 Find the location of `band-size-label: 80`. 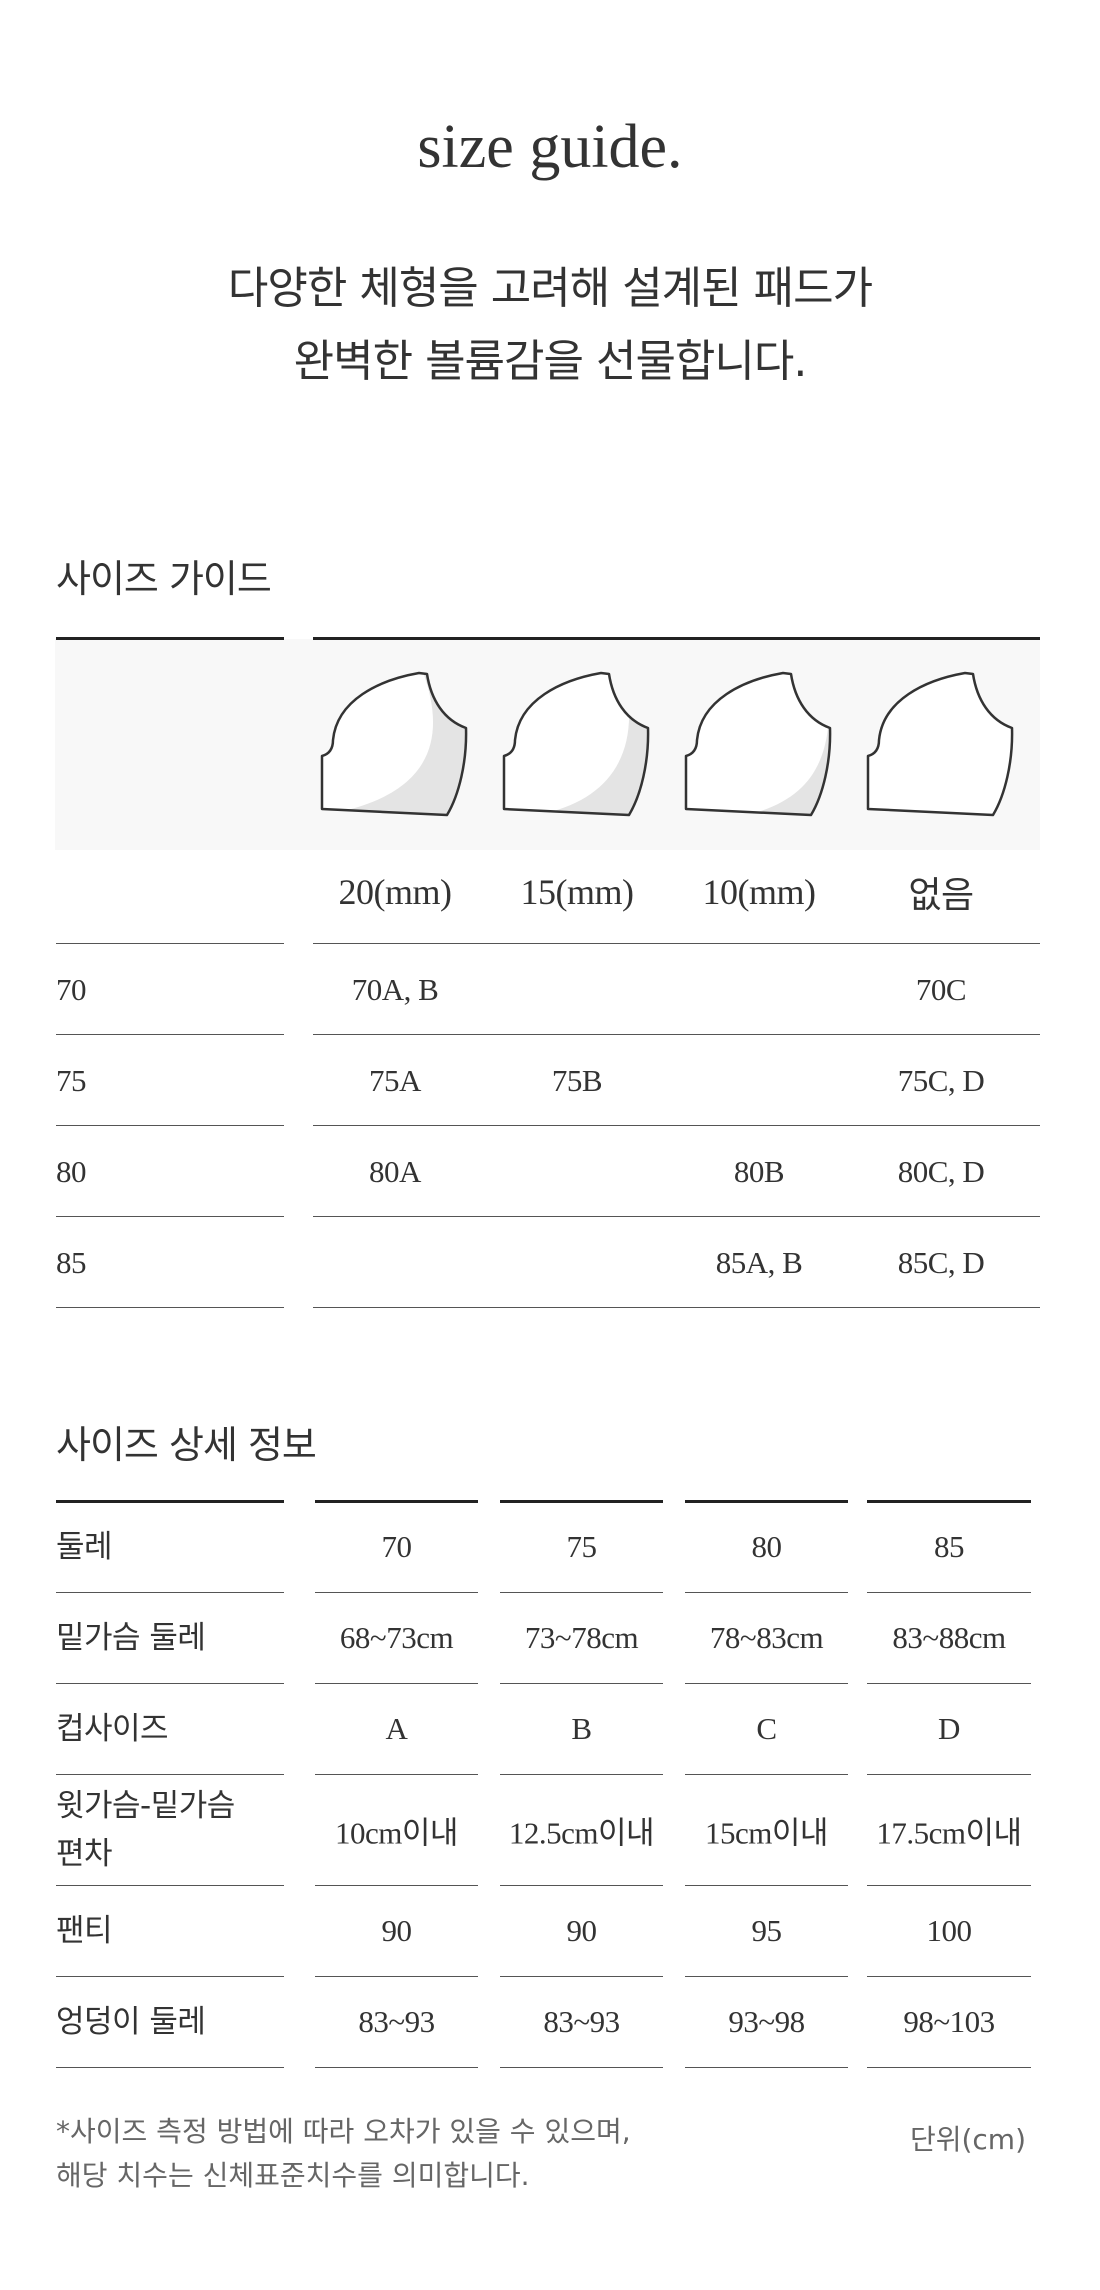

band-size-label: 80 is located at coordinates (71, 1171).